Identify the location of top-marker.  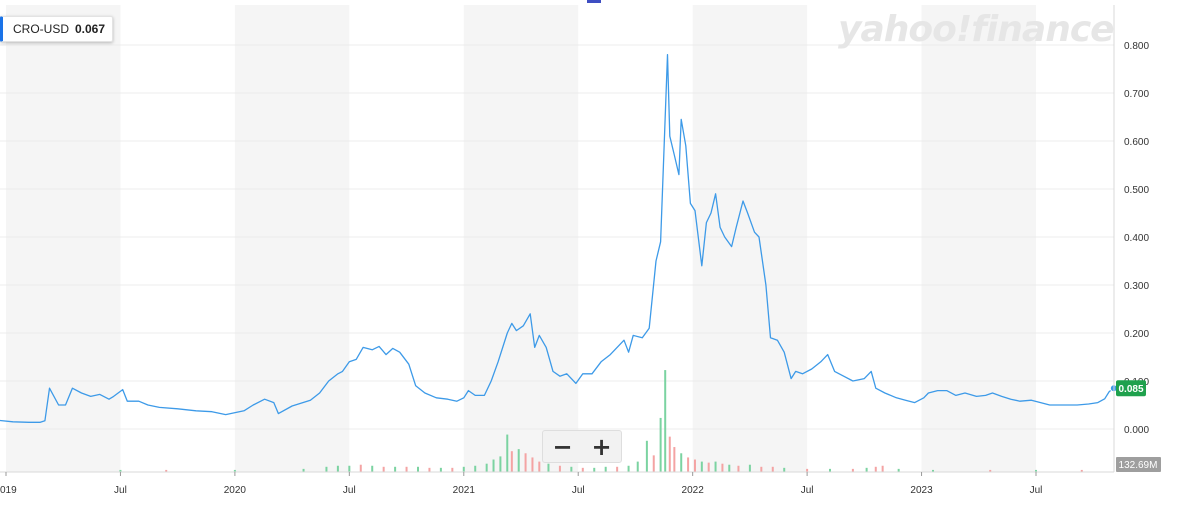
(594, 1).